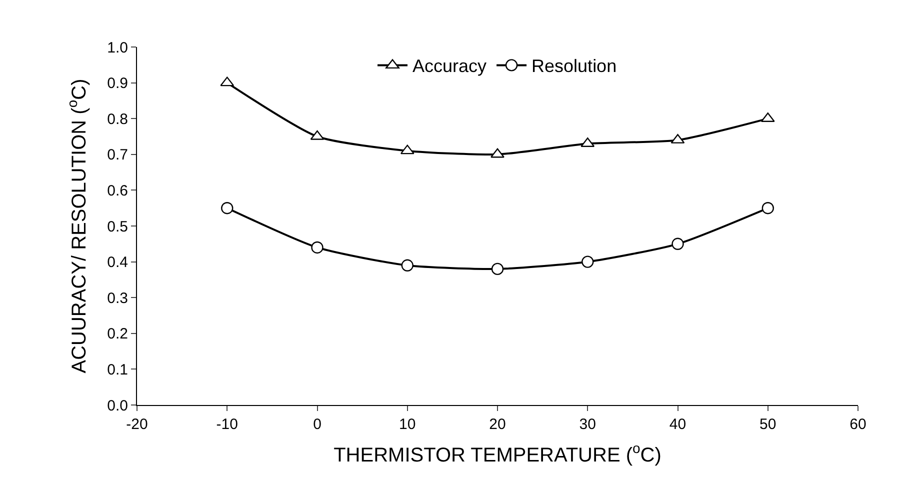 This screenshot has height=487, width=897. I want to click on y-tick-label: 0.8, so click(117, 119).